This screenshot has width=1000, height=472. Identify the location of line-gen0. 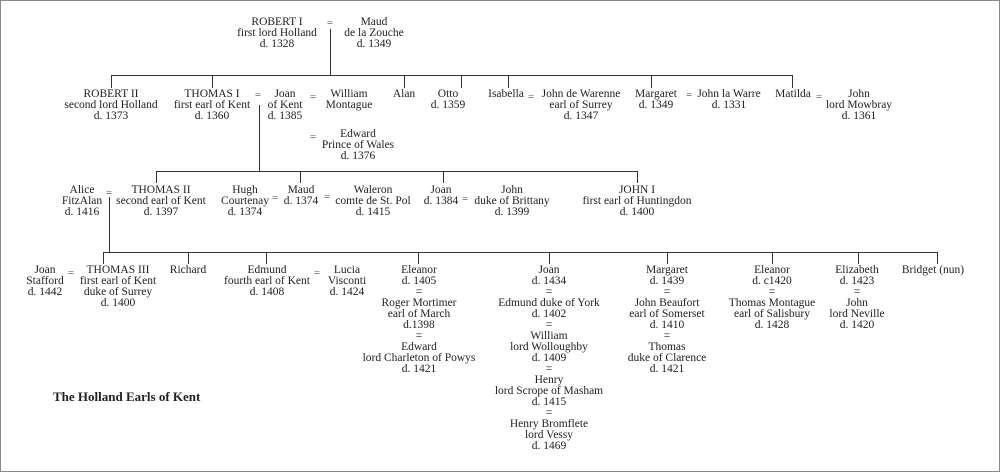
(452, 58).